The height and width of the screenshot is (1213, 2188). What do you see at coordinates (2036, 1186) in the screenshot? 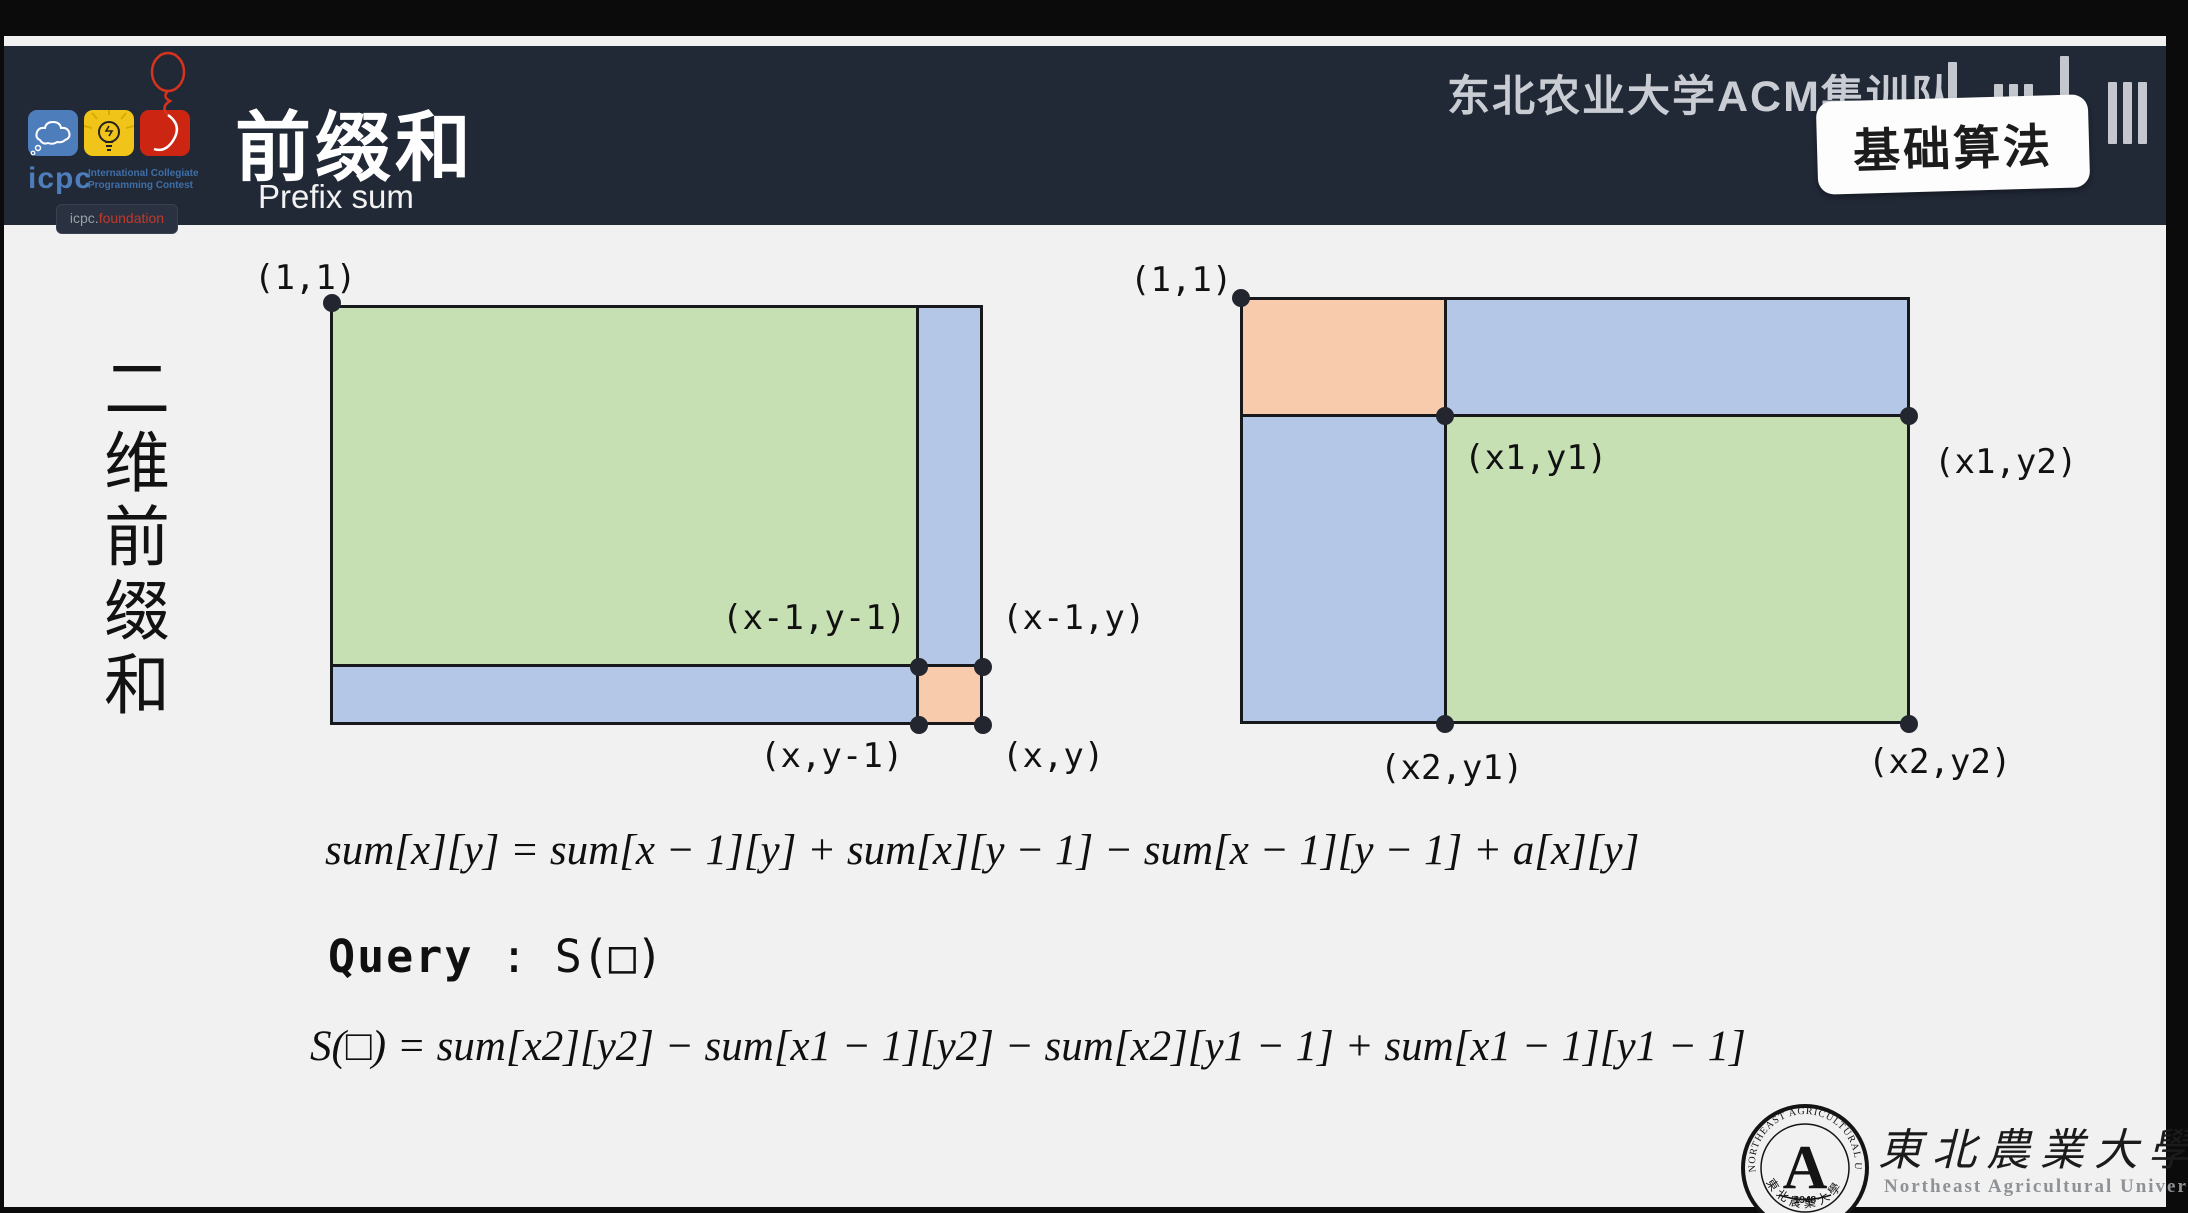
I see `university-name-en: Northeast Agricultural University` at bounding box center [2036, 1186].